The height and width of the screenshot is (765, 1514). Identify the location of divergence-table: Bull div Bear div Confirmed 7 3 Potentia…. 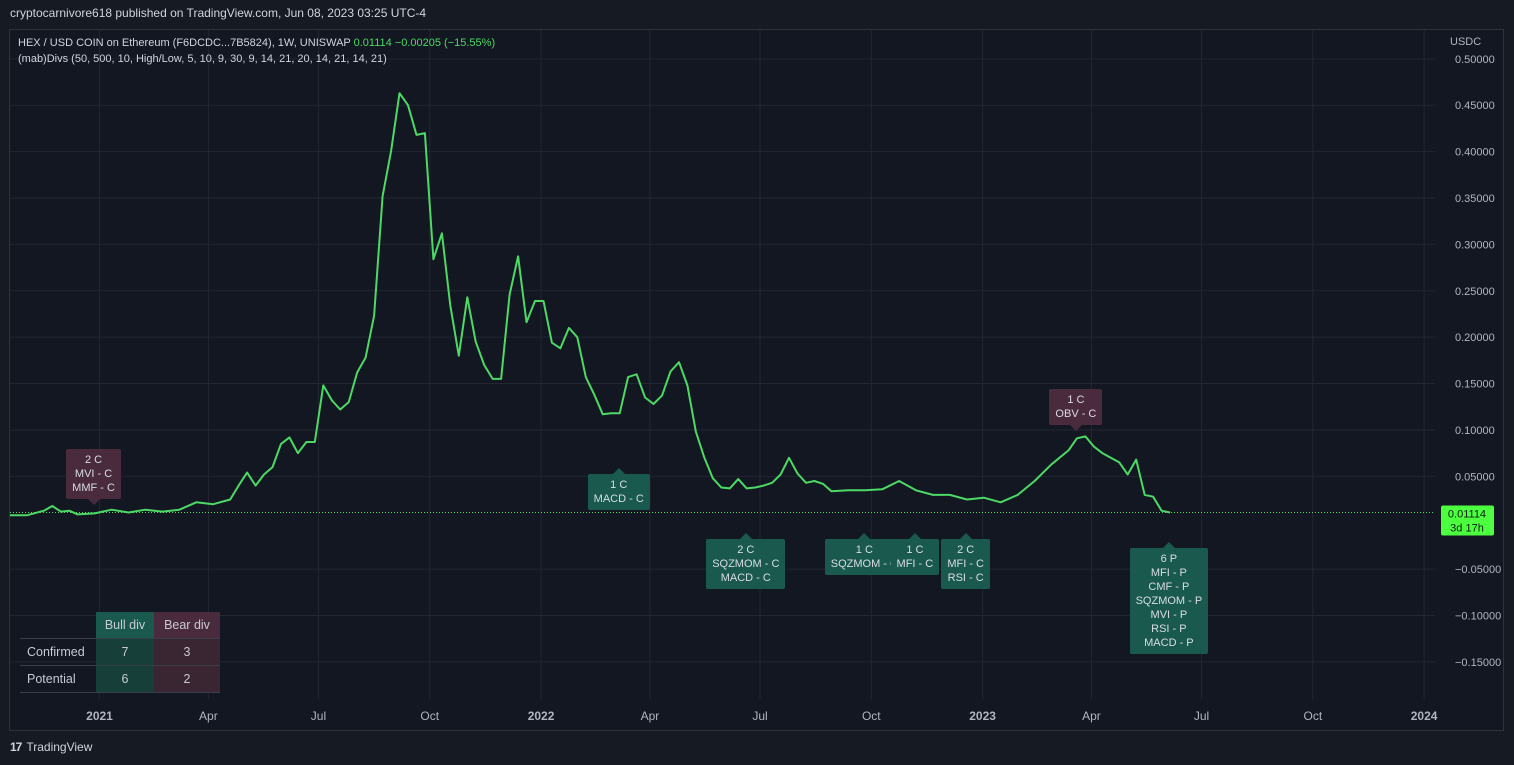
(120, 652).